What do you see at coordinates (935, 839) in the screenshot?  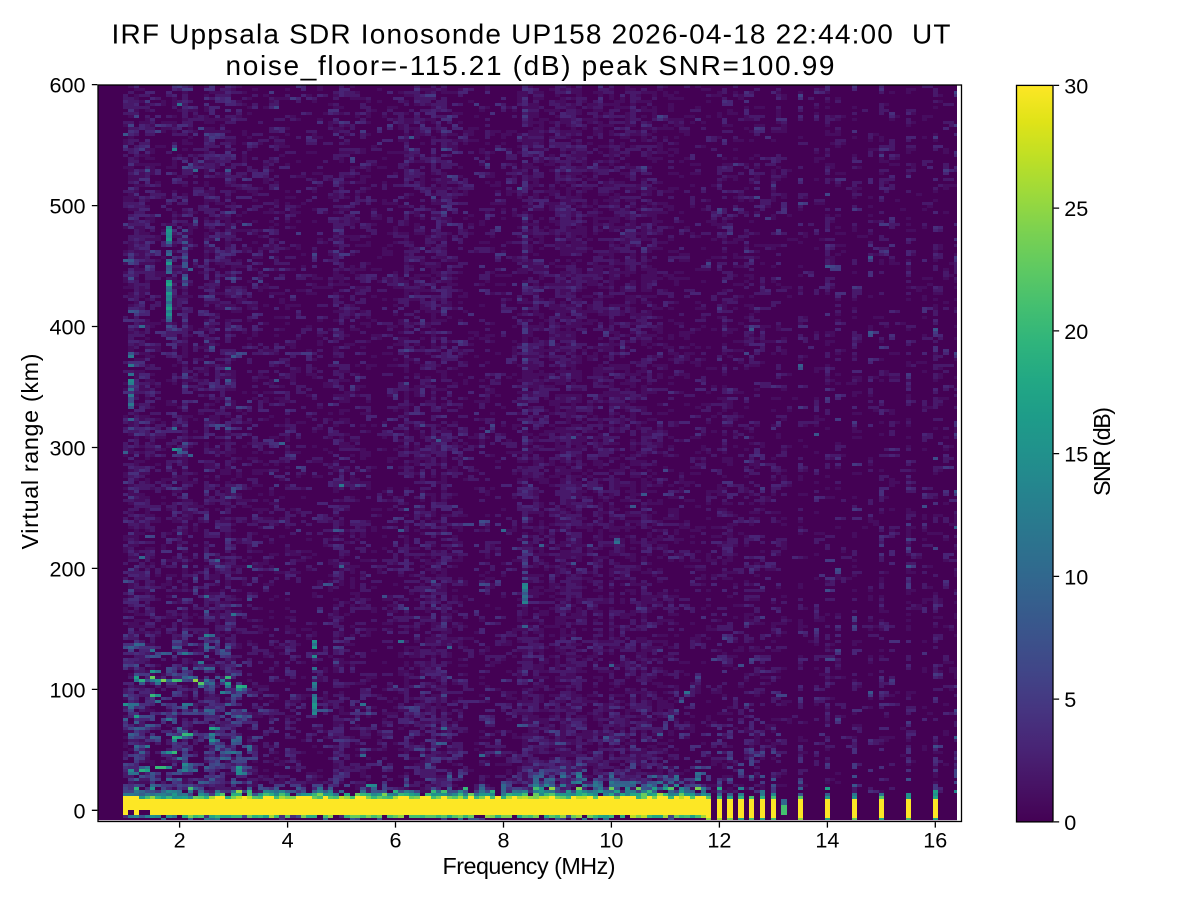 I see `svg-text: 16` at bounding box center [935, 839].